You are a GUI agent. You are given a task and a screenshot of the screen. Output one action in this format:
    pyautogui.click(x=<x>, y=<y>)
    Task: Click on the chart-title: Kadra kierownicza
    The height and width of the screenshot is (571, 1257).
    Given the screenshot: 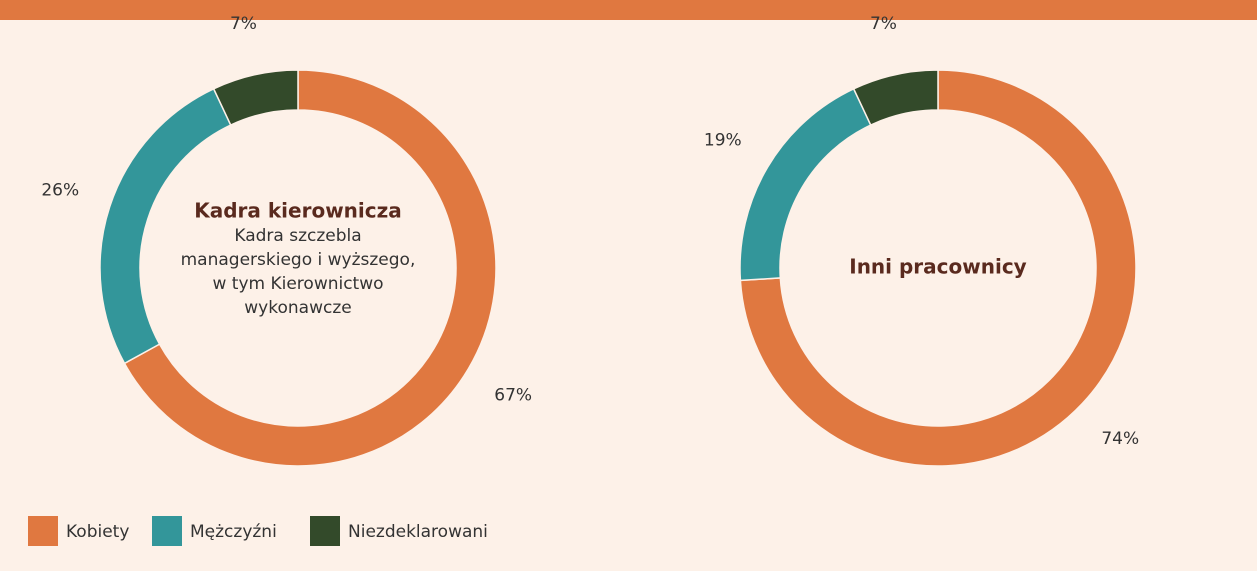 What is the action you would take?
    pyautogui.click(x=298, y=211)
    